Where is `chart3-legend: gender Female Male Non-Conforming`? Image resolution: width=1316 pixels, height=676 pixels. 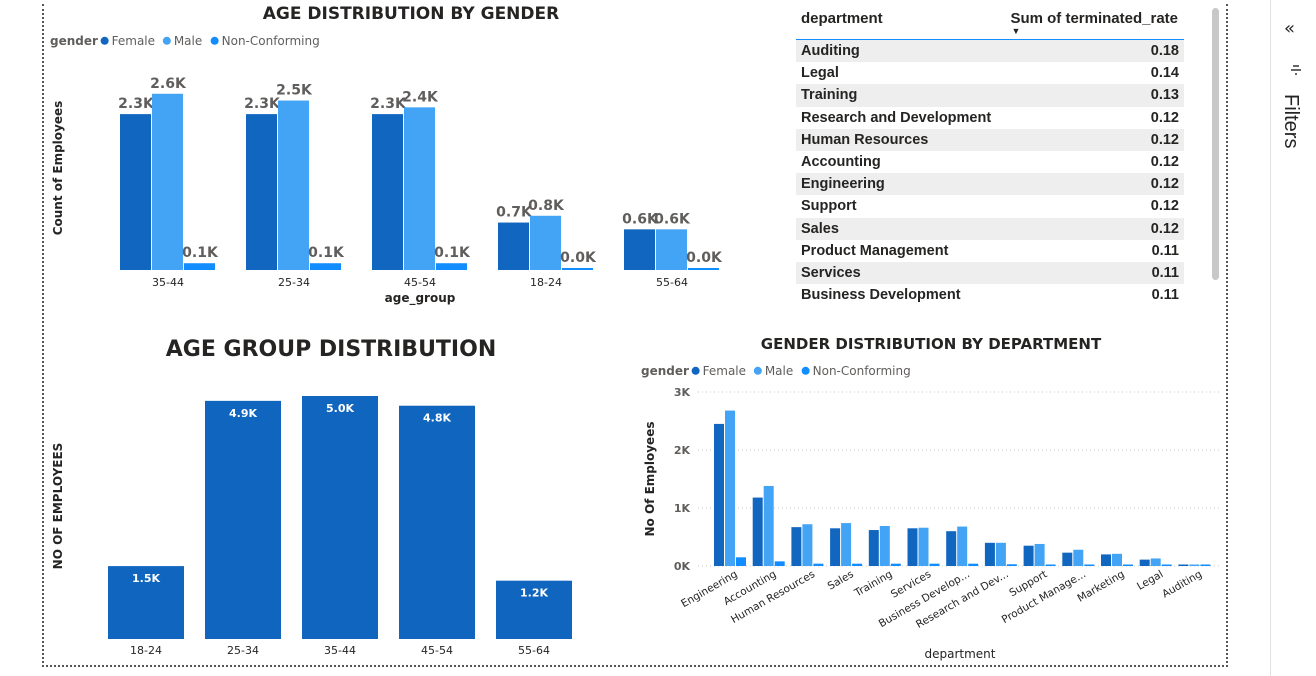
chart3-legend: gender Female Male Non-Conforming is located at coordinates (776, 371).